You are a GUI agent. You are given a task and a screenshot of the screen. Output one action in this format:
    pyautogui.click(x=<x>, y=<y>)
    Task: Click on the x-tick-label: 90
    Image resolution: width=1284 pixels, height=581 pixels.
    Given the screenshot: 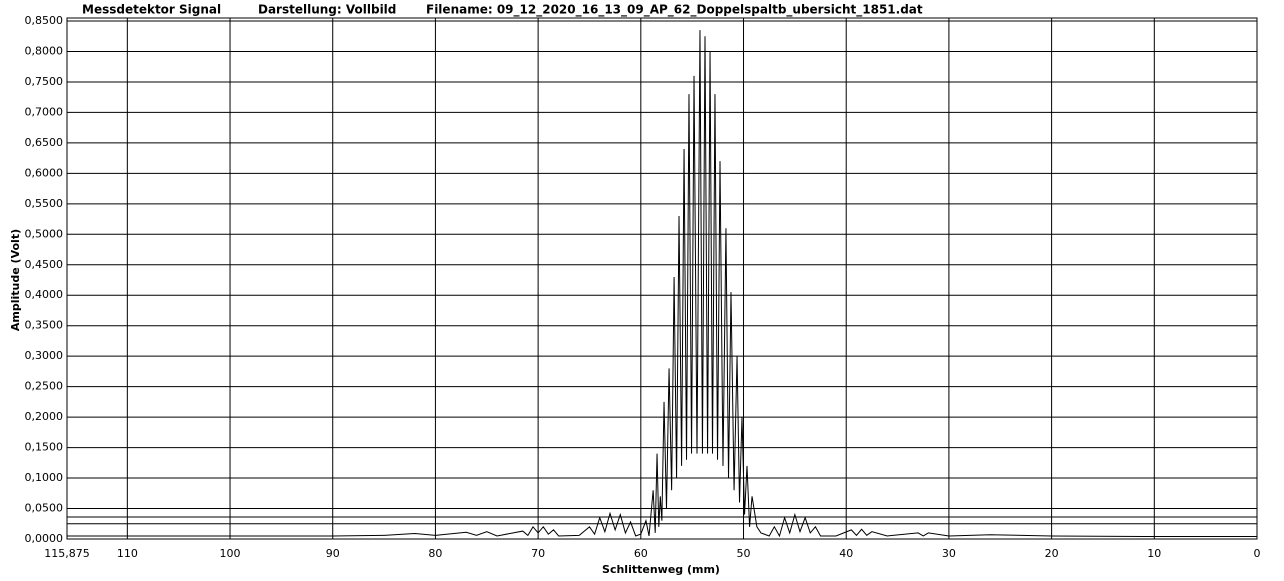 What is the action you would take?
    pyautogui.click(x=333, y=553)
    